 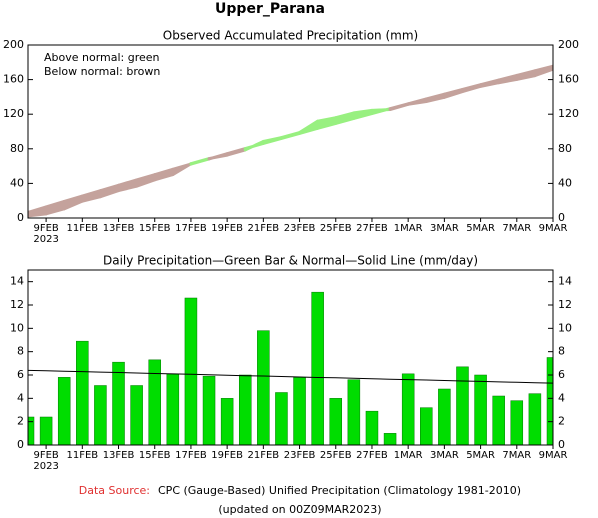 I want to click on y2-tick-label: 0, so click(x=561, y=217).